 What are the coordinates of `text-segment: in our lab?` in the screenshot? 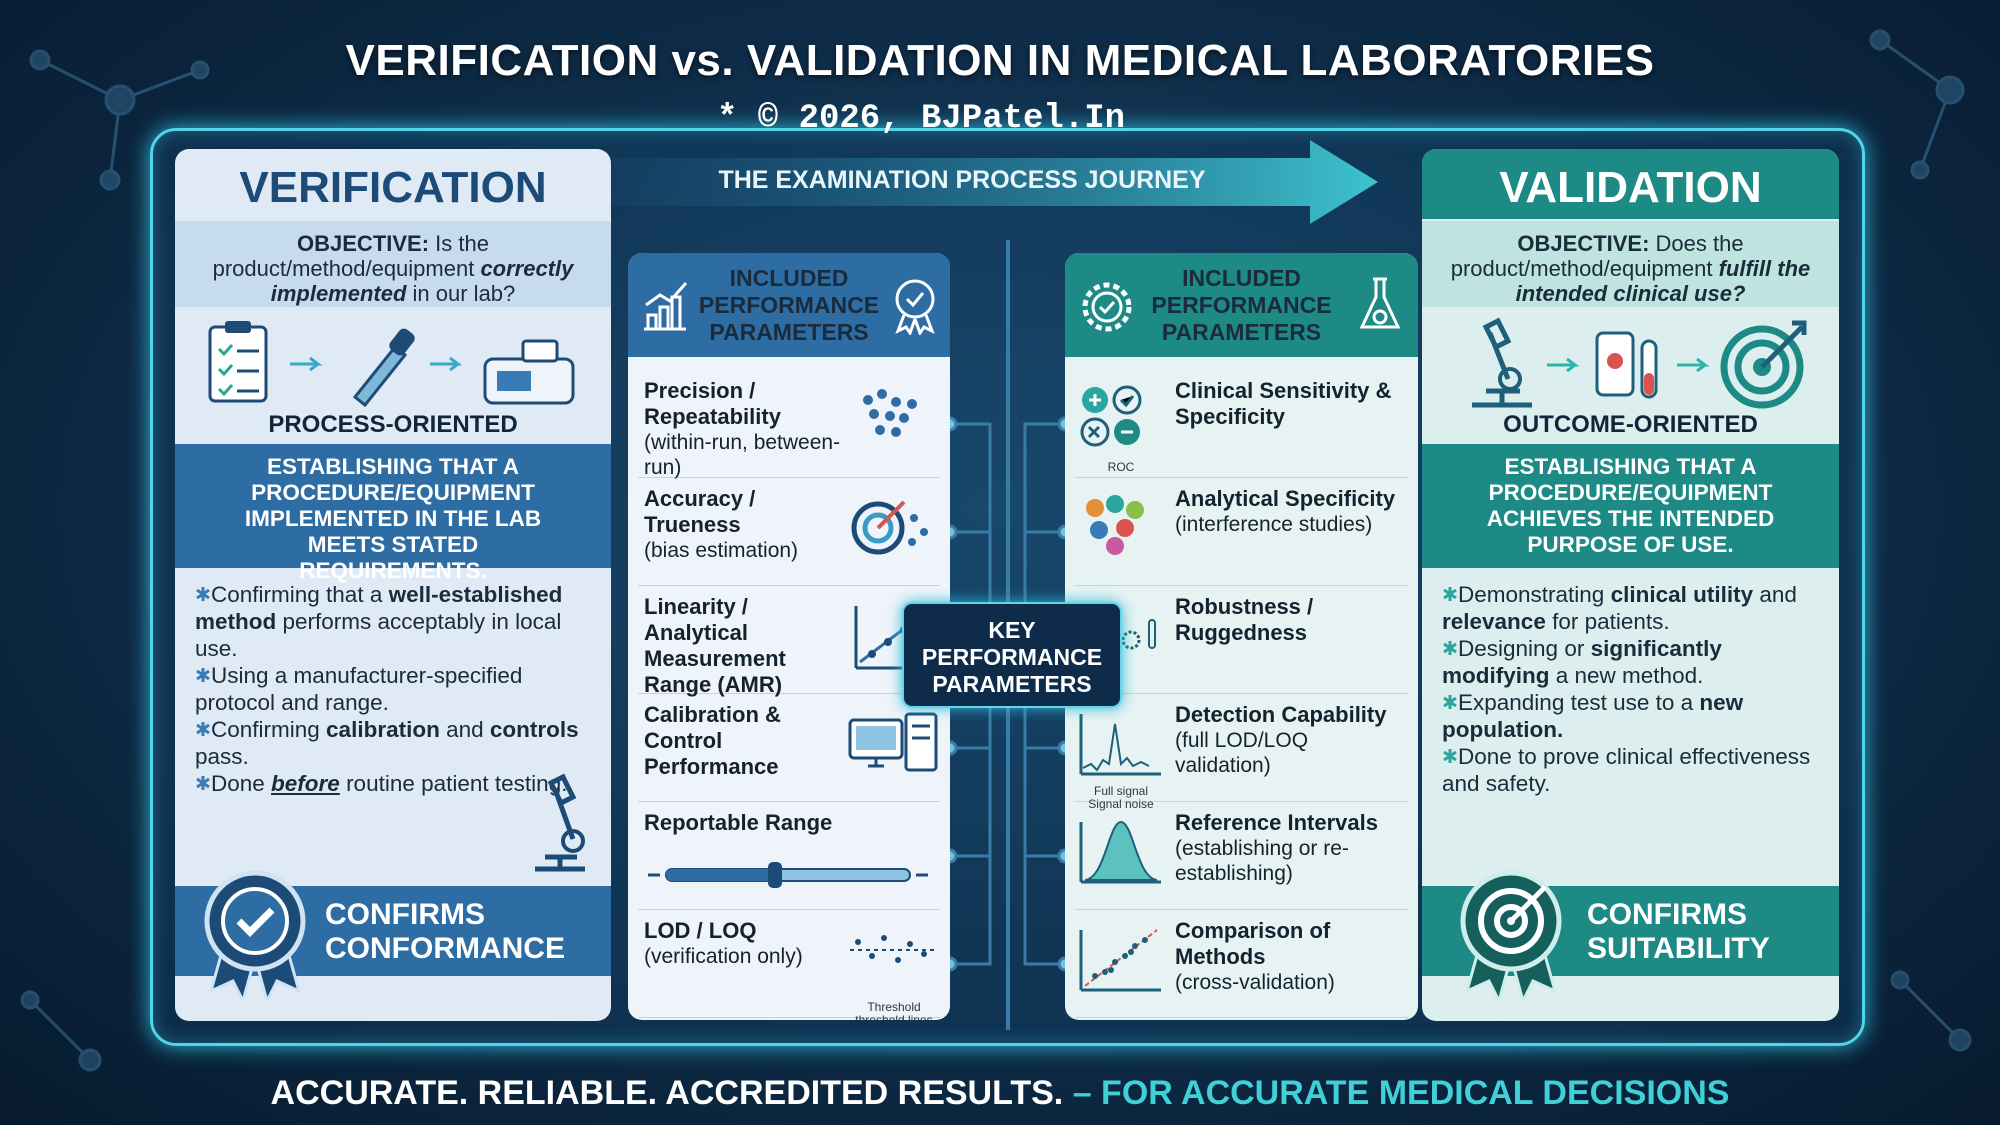 It's located at (461, 293).